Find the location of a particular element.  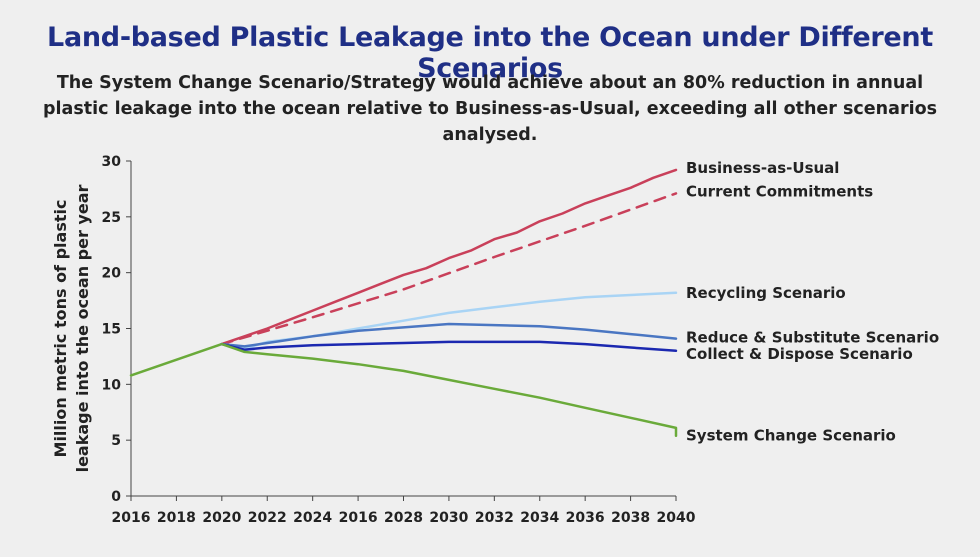

label-collect-dispose-scenario: Collect & Dispose Scenario is located at coordinates (799, 354).